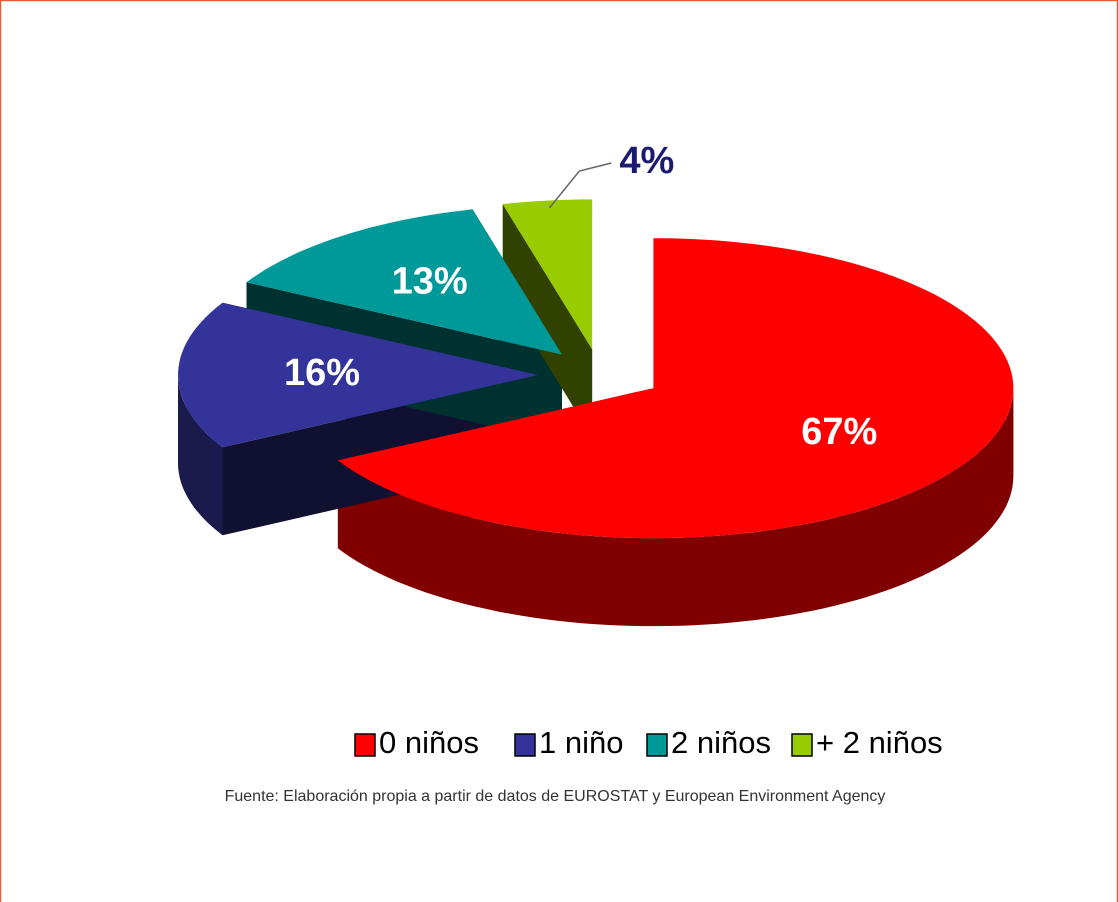 The height and width of the screenshot is (902, 1118). What do you see at coordinates (580, 185) in the screenshot?
I see `leader-line` at bounding box center [580, 185].